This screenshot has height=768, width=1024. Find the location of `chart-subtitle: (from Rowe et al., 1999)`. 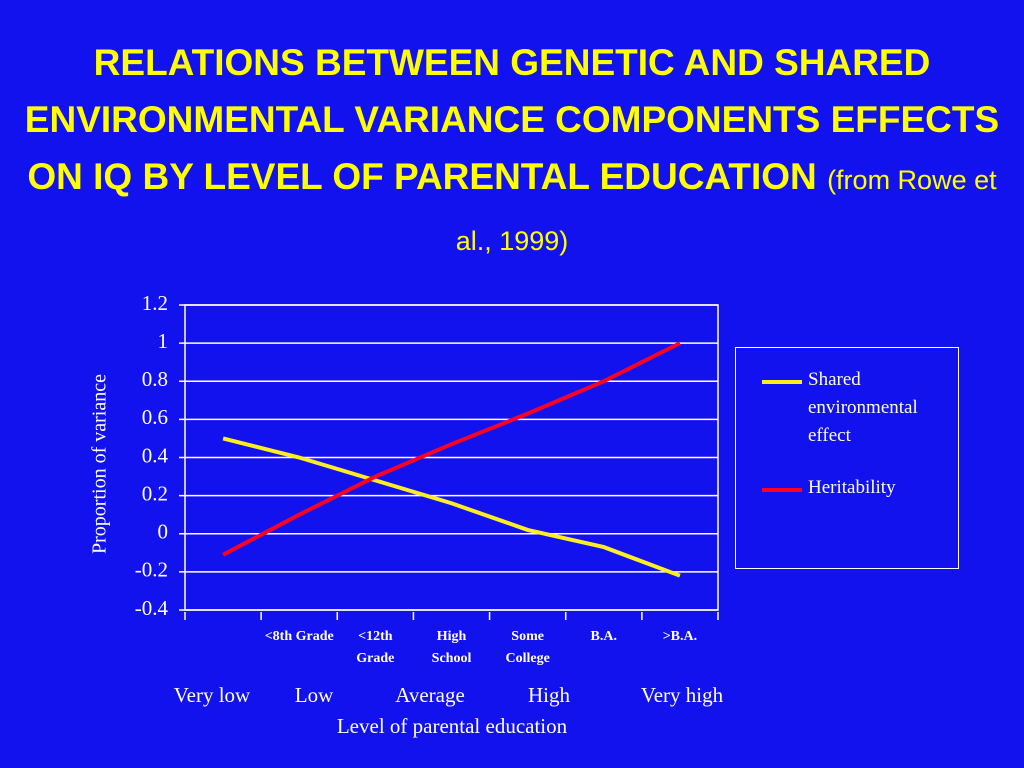

chart-subtitle: (from Rowe et al., 1999) is located at coordinates (726, 210).